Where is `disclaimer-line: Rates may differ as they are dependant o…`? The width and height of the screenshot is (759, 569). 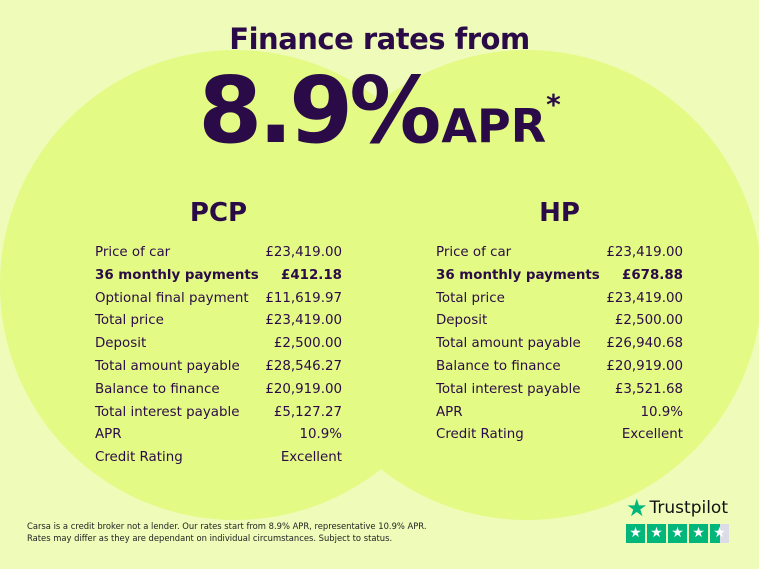 disclaimer-line: Rates may differ as they are dependant o… is located at coordinates (210, 538).